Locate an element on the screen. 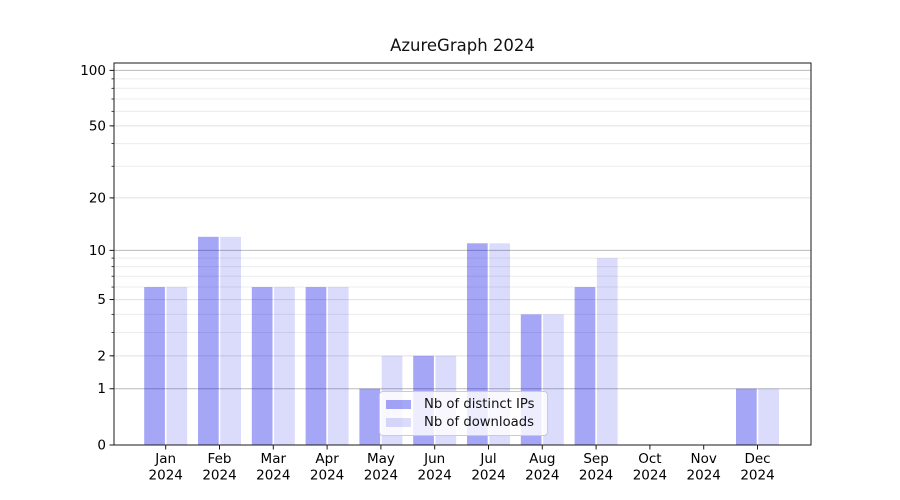  legend-swatch-downloads is located at coordinates (398, 422).